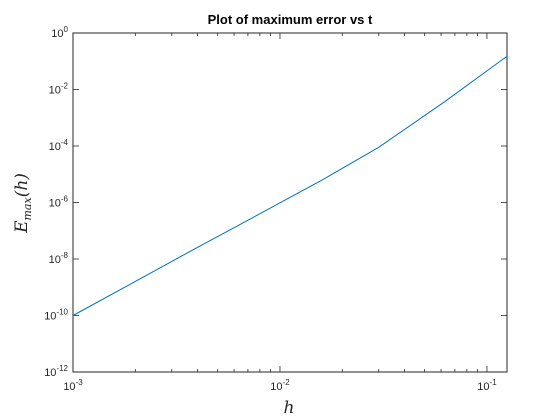  I want to click on y-axis-label-base: E, so click(22, 227).